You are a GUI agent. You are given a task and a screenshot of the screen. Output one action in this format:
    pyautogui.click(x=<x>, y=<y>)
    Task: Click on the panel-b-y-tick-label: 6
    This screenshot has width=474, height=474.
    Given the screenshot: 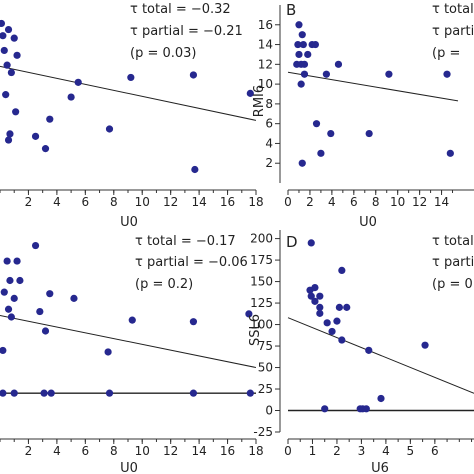 What is the action you would take?
    pyautogui.click(x=269, y=124)
    